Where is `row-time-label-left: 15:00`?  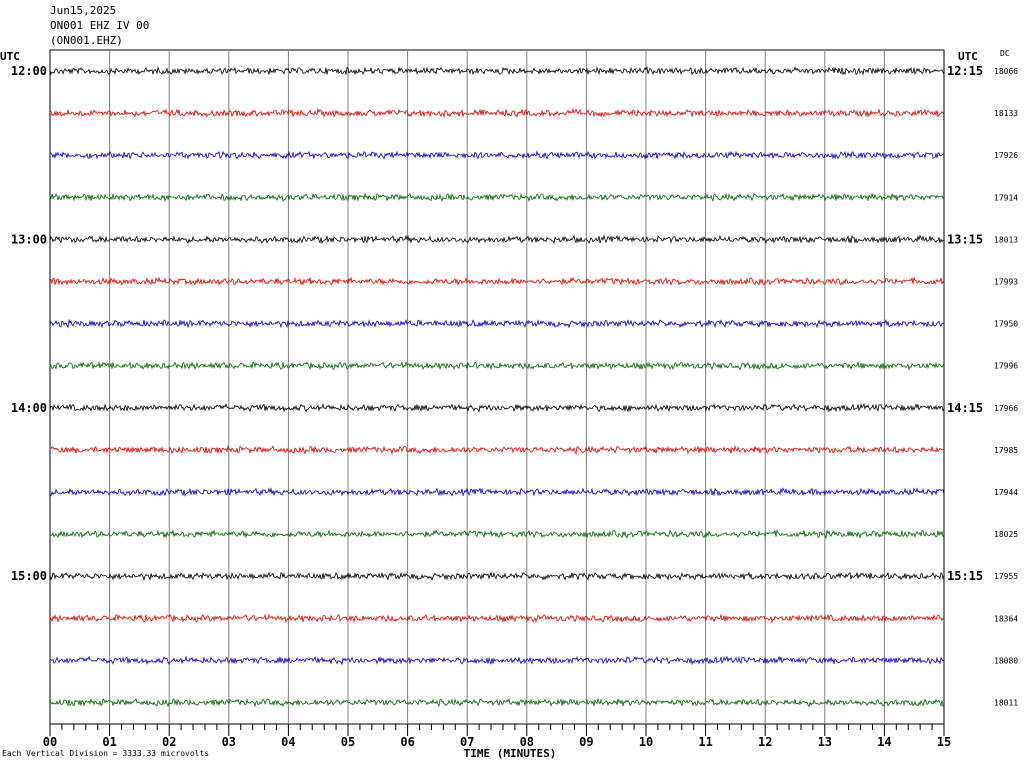 row-time-label-left: 15:00 is located at coordinates (29, 576).